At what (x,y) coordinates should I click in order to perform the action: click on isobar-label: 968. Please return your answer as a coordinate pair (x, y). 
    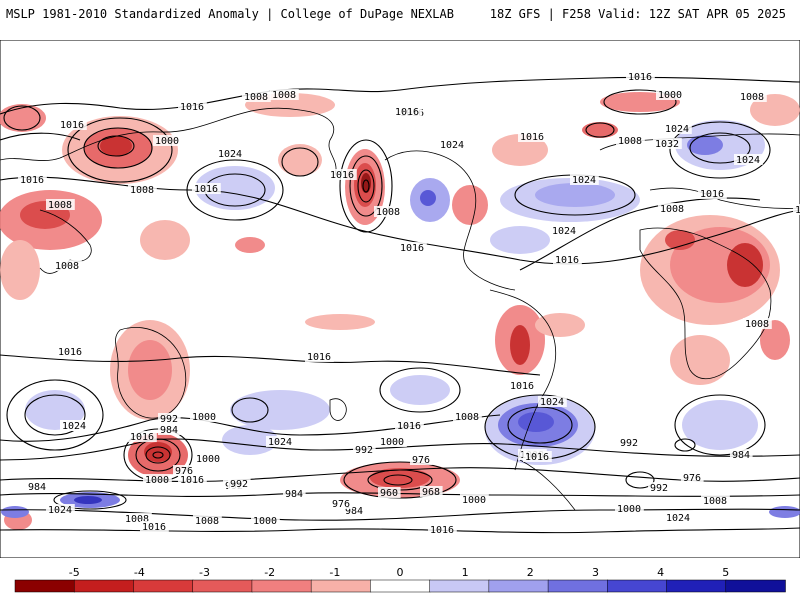
    Looking at the image, I should click on (431, 492).